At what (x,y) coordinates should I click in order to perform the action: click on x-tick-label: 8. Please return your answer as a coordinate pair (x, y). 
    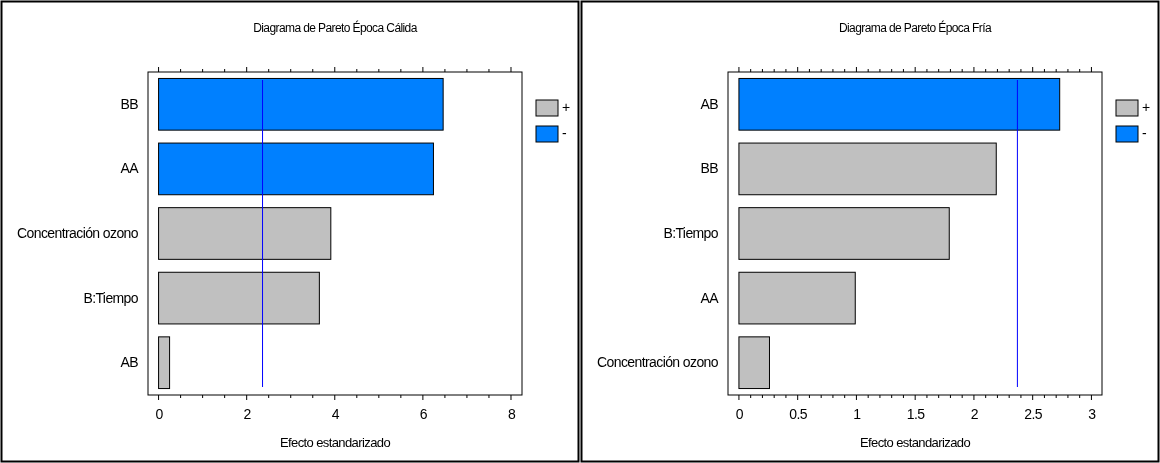
    Looking at the image, I should click on (511, 413).